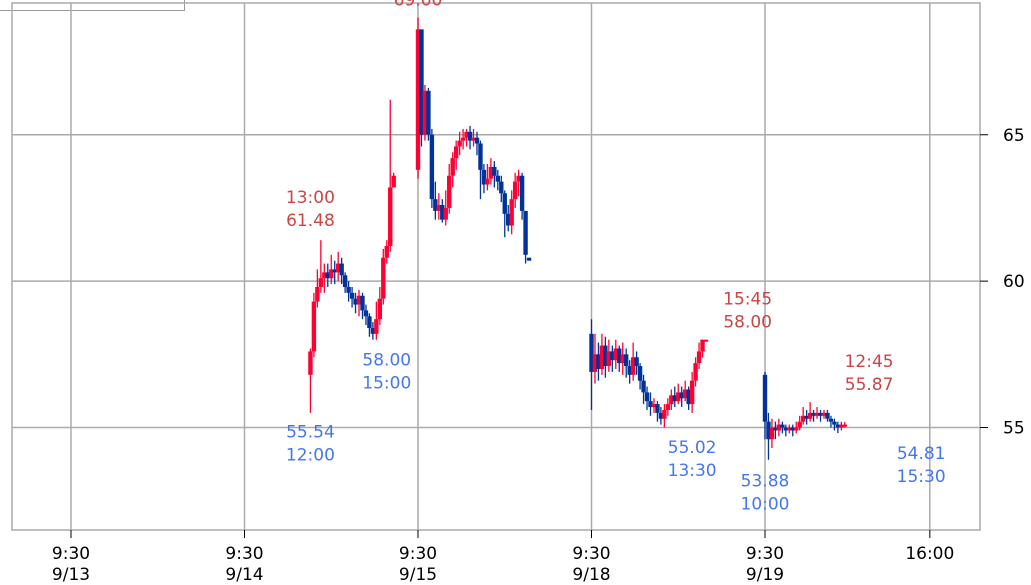 The height and width of the screenshot is (585, 1031). What do you see at coordinates (244, 575) in the screenshot?
I see `x-tick-label-date: 9/14` at bounding box center [244, 575].